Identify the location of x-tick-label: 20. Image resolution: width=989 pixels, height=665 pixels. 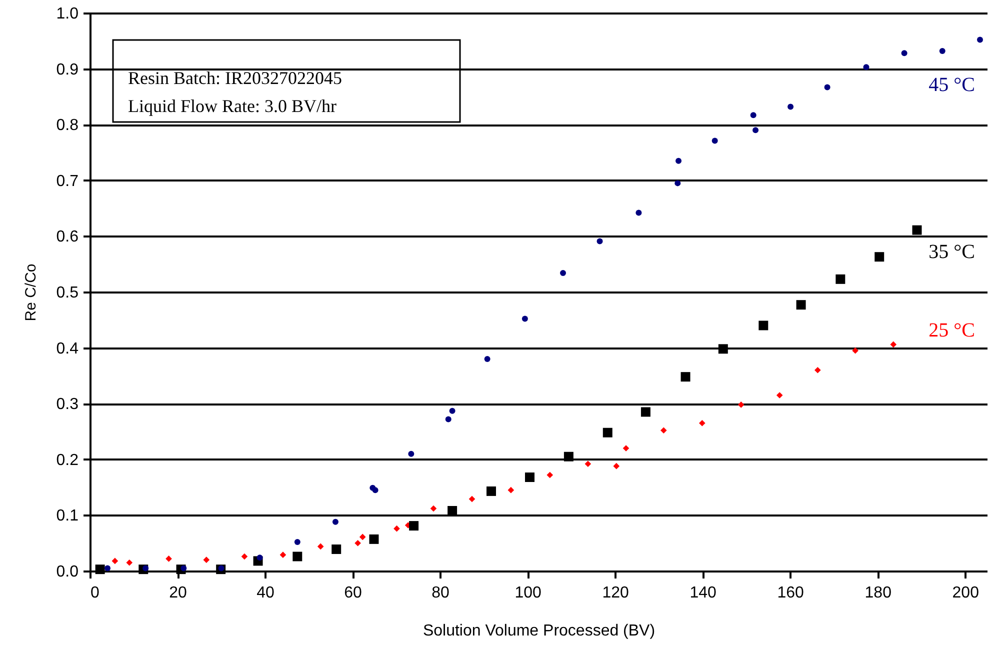
(178, 593).